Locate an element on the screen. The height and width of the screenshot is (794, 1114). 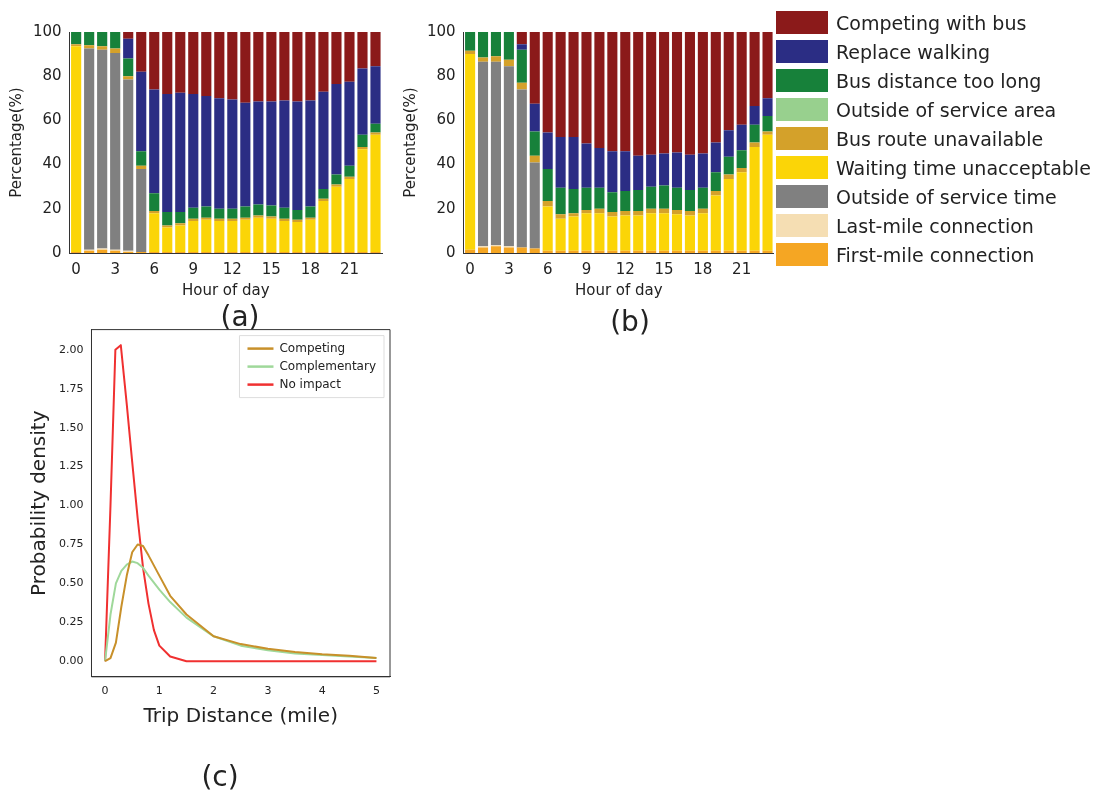
y-tick-label: 0.50 is located at coordinates (71, 583).